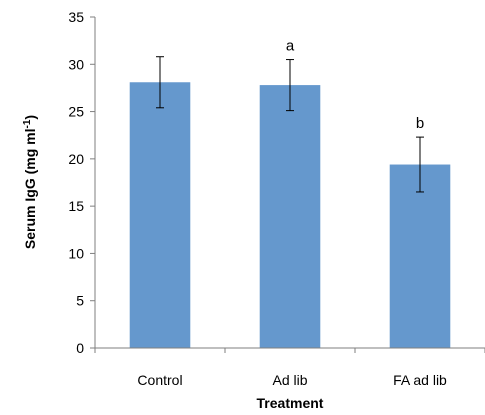 The width and height of the screenshot is (485, 415). Describe the element at coordinates (420, 123) in the screenshot. I see `significance-label: b` at that location.